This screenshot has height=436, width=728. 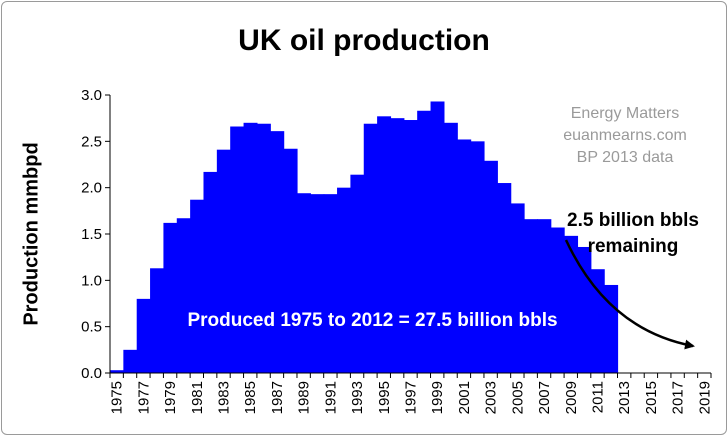 What do you see at coordinates (370, 248) in the screenshot?
I see `bar-1994` at bounding box center [370, 248].